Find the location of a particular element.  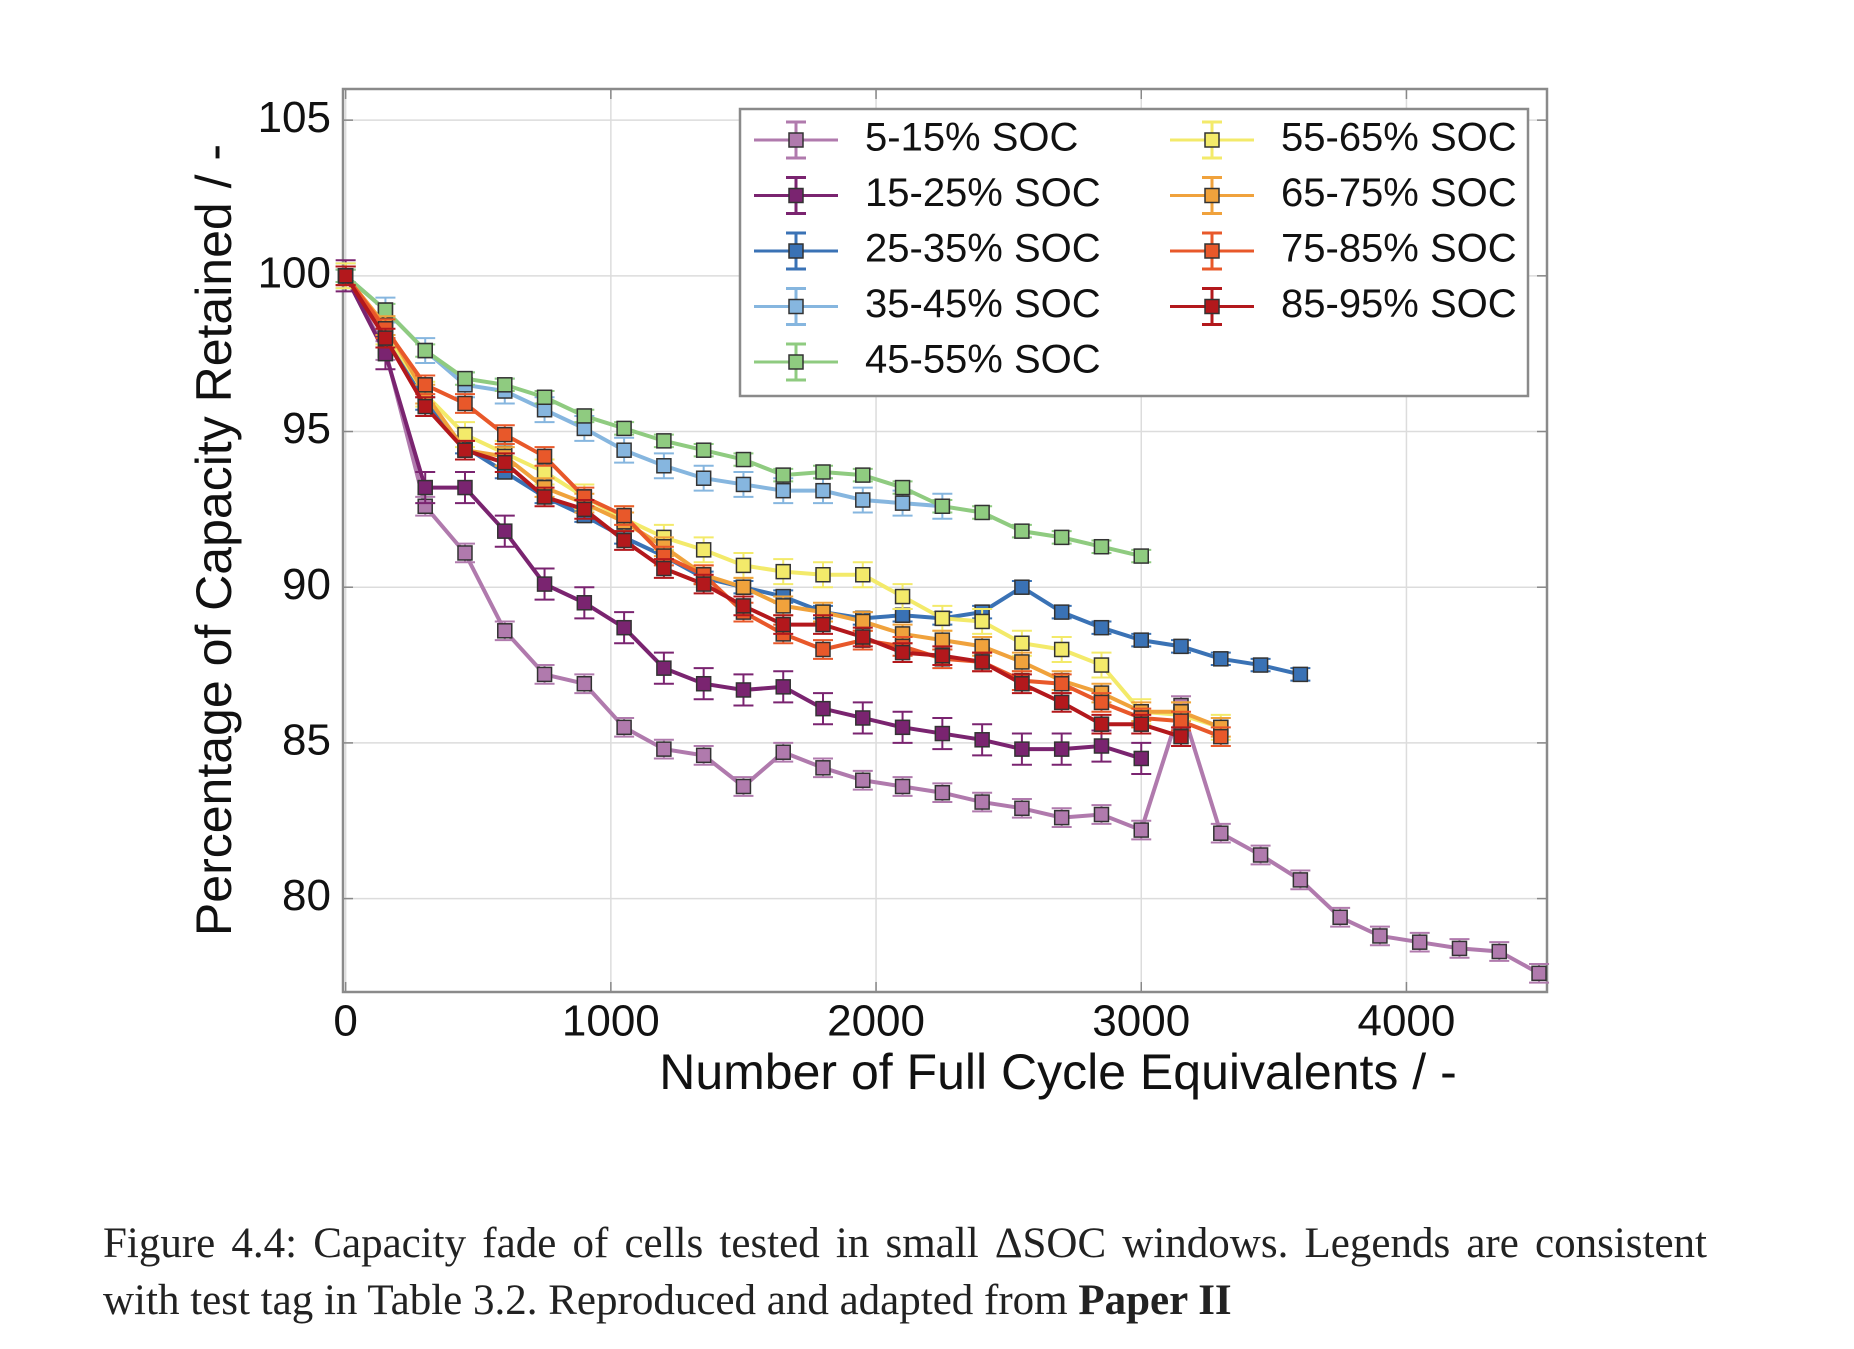

legend-label: 25-35% SOC is located at coordinates (983, 249).